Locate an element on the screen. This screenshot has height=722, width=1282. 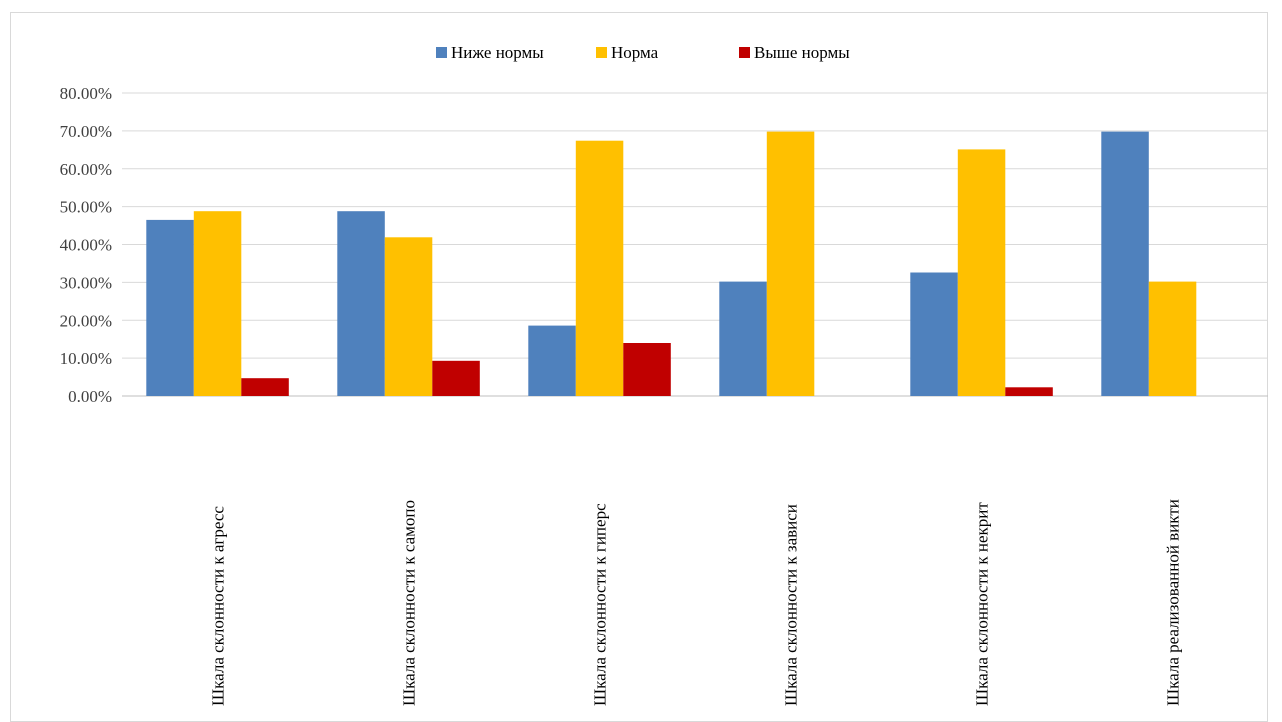
y-tick-label: 30.00% is located at coordinates (86, 282).